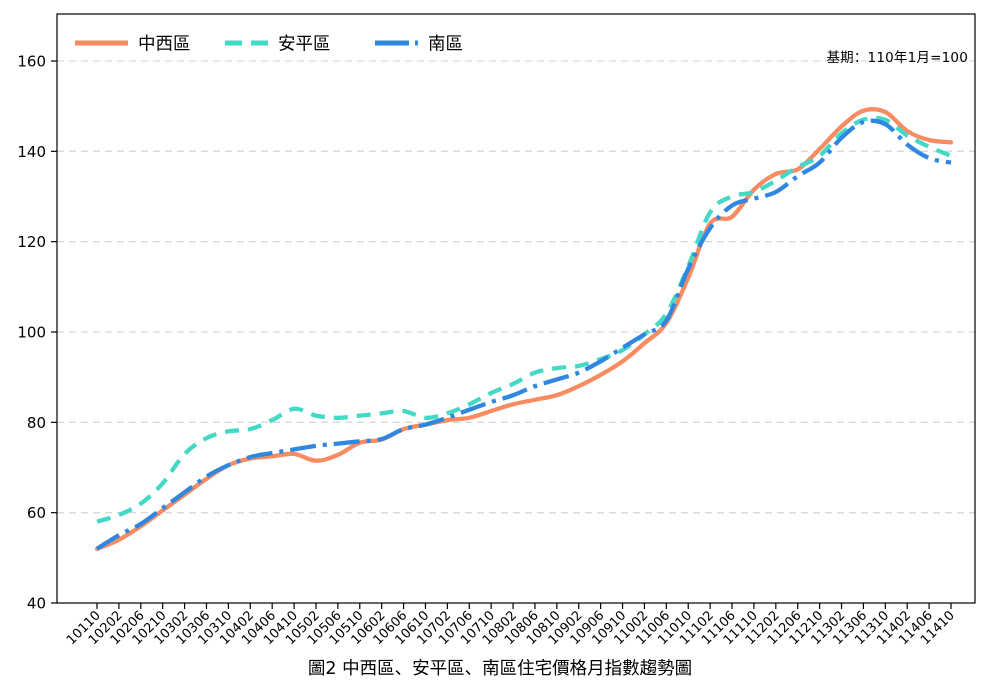  I want to click on legend-label-0: 中西區, so click(164, 45).